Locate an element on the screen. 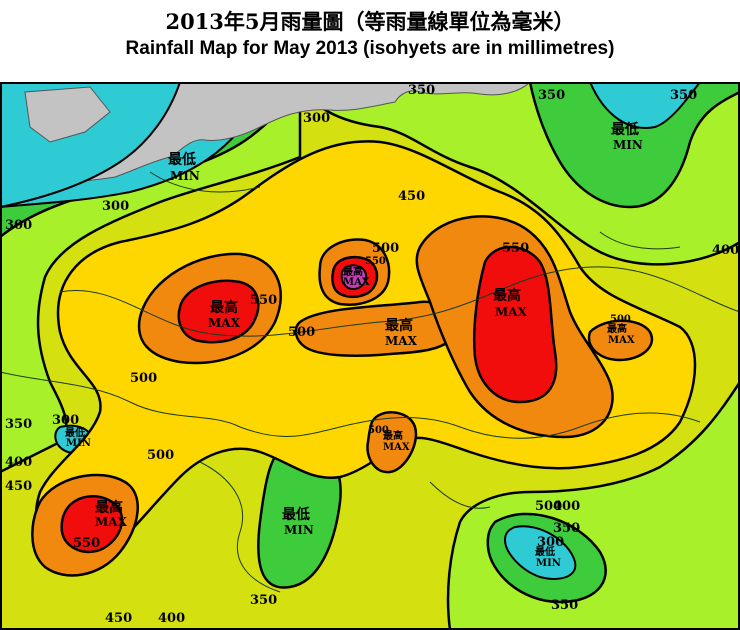 The height and width of the screenshot is (630, 740). region-600-plus-central is located at coordinates (354, 277).